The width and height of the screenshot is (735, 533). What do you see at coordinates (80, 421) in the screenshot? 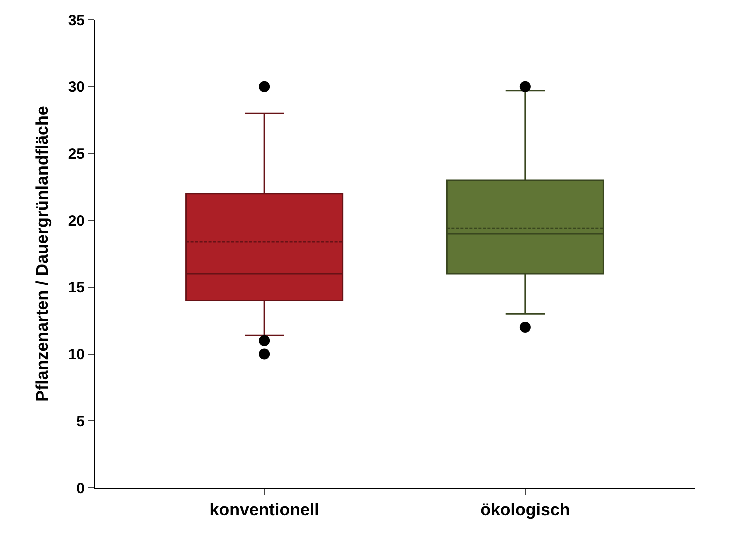
I see `y-tick-label: 5` at bounding box center [80, 421].